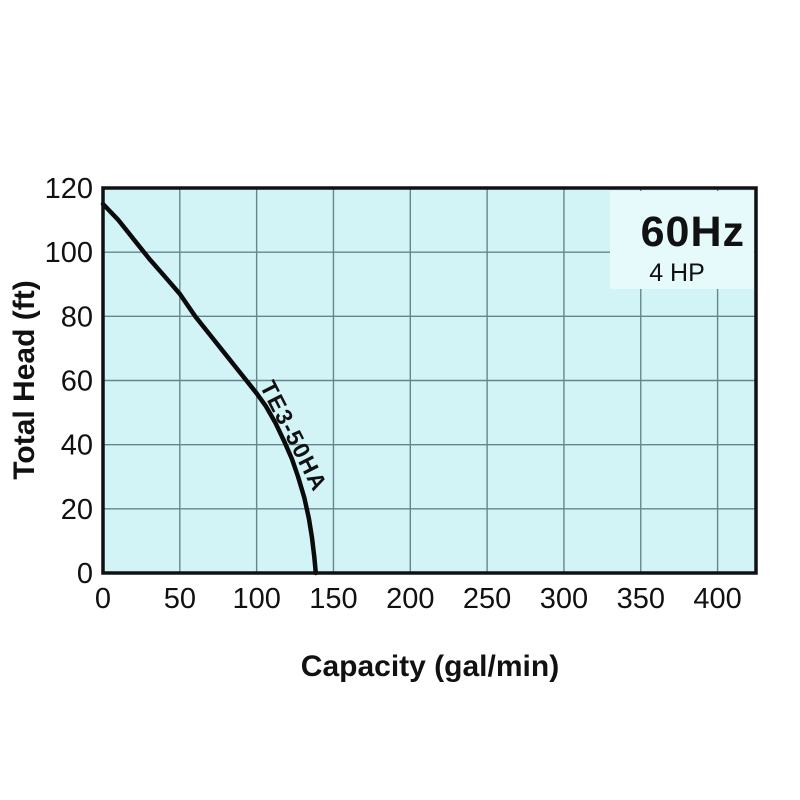 The height and width of the screenshot is (800, 800). What do you see at coordinates (77, 317) in the screenshot?
I see `y-tick-label: 80` at bounding box center [77, 317].